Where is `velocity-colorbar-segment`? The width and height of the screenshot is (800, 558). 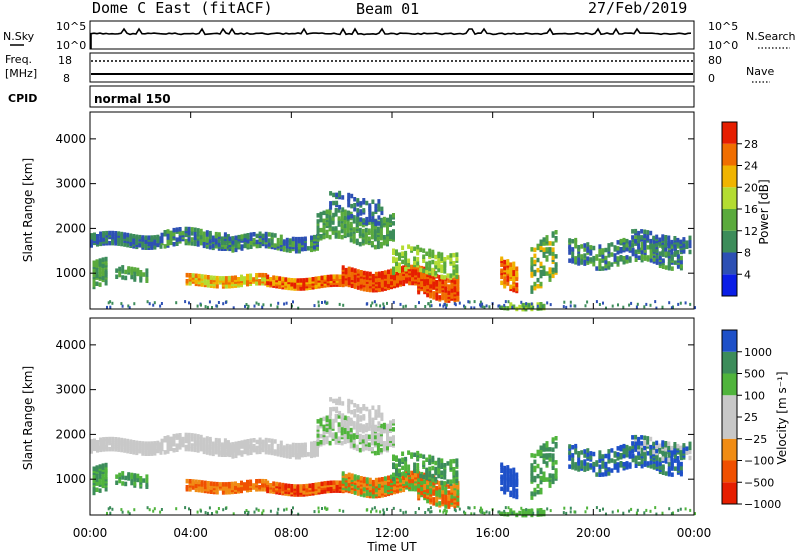
velocity-colorbar-segment is located at coordinates (729, 362).